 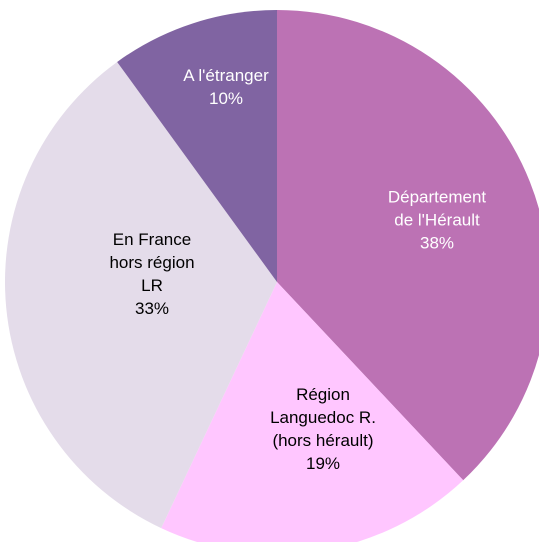 I want to click on slice-label: Département, so click(x=437, y=196).